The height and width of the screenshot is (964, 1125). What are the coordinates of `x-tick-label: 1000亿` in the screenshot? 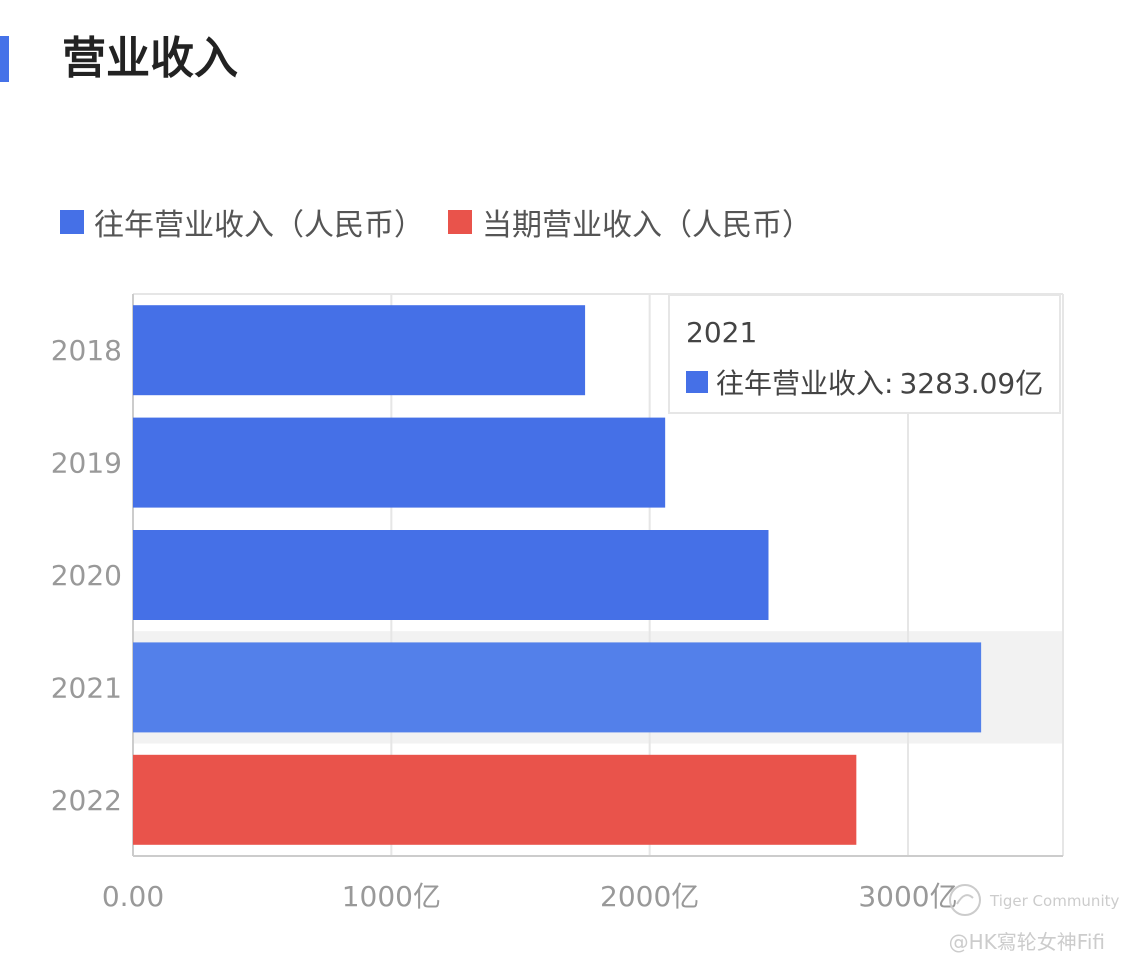 It's located at (391, 896).